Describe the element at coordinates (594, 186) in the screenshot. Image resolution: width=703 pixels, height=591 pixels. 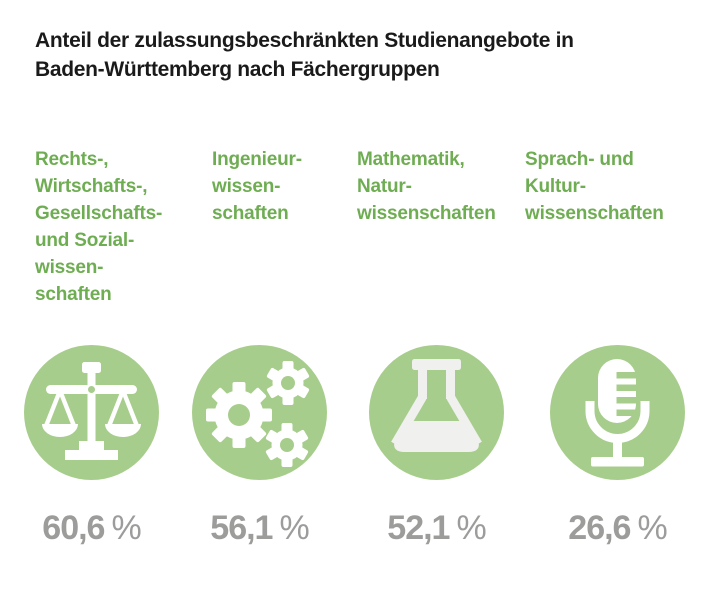
I see `category-label-sprach-kulturwissenschaften: Sprach- und Kultur- wissenschaften` at that location.